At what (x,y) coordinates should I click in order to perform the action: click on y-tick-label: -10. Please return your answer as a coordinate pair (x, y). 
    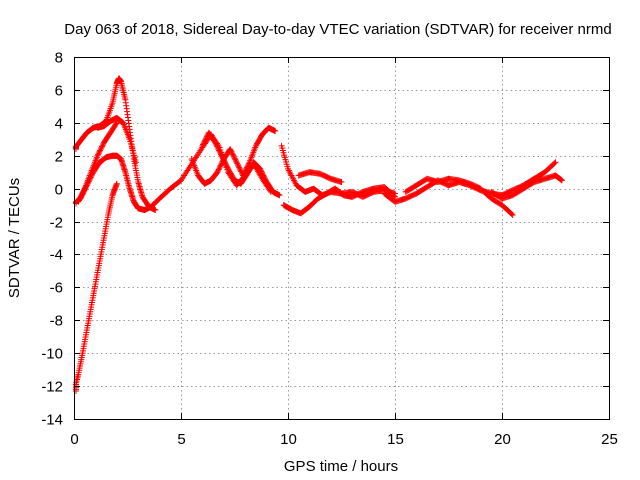
    Looking at the image, I should click on (52, 354).